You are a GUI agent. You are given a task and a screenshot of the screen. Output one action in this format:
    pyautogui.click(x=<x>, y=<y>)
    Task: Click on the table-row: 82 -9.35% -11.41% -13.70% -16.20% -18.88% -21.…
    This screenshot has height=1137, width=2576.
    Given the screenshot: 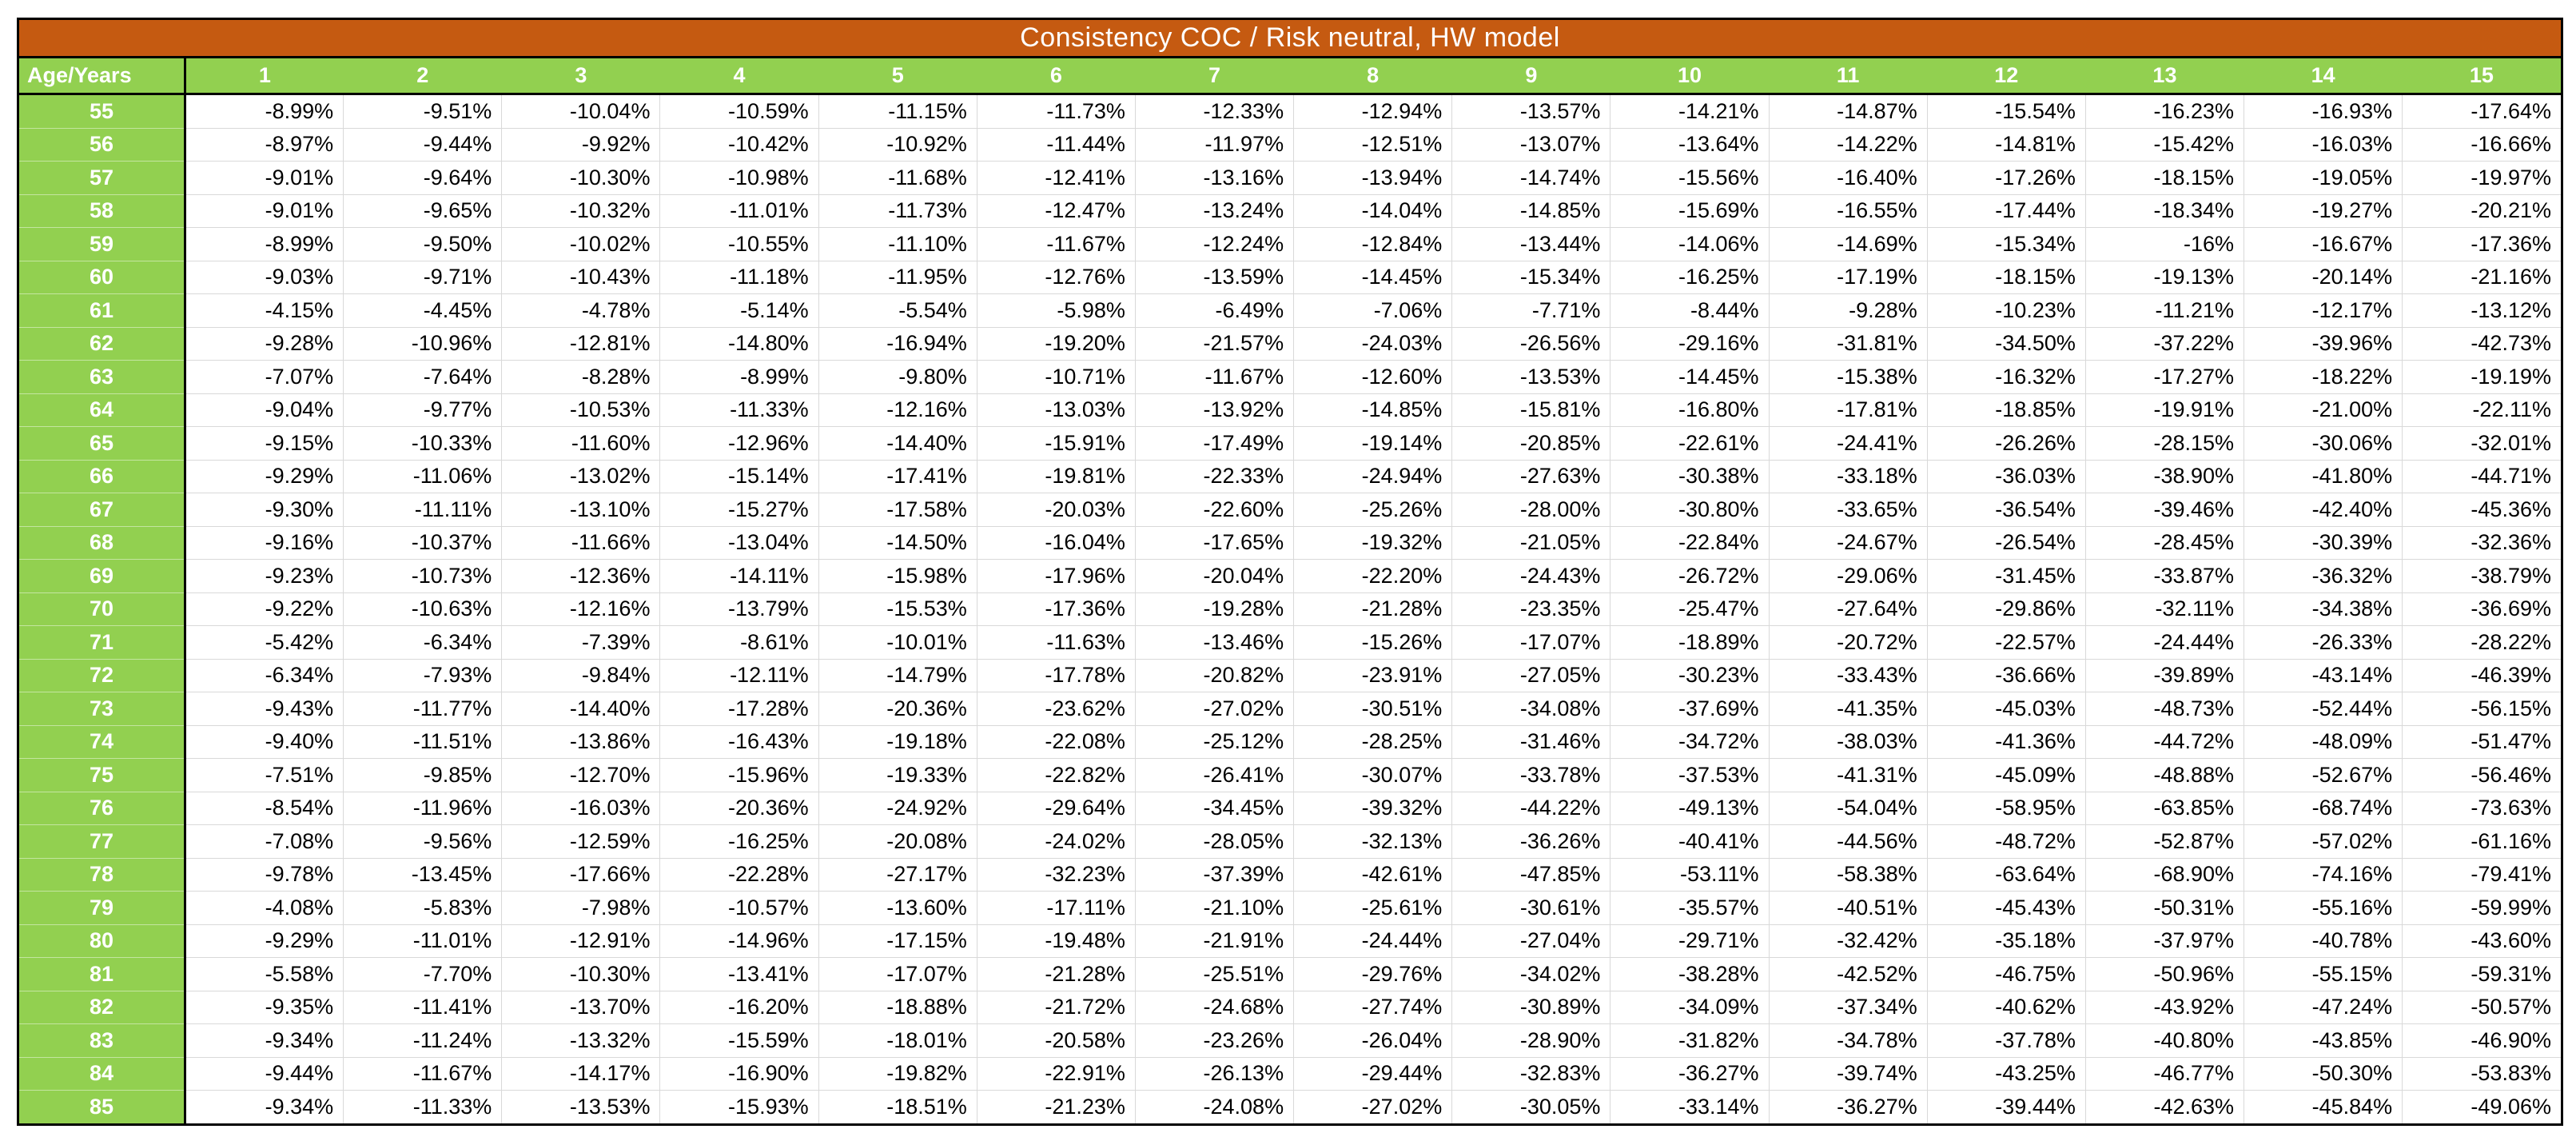 What is the action you would take?
    pyautogui.click(x=1290, y=1007)
    